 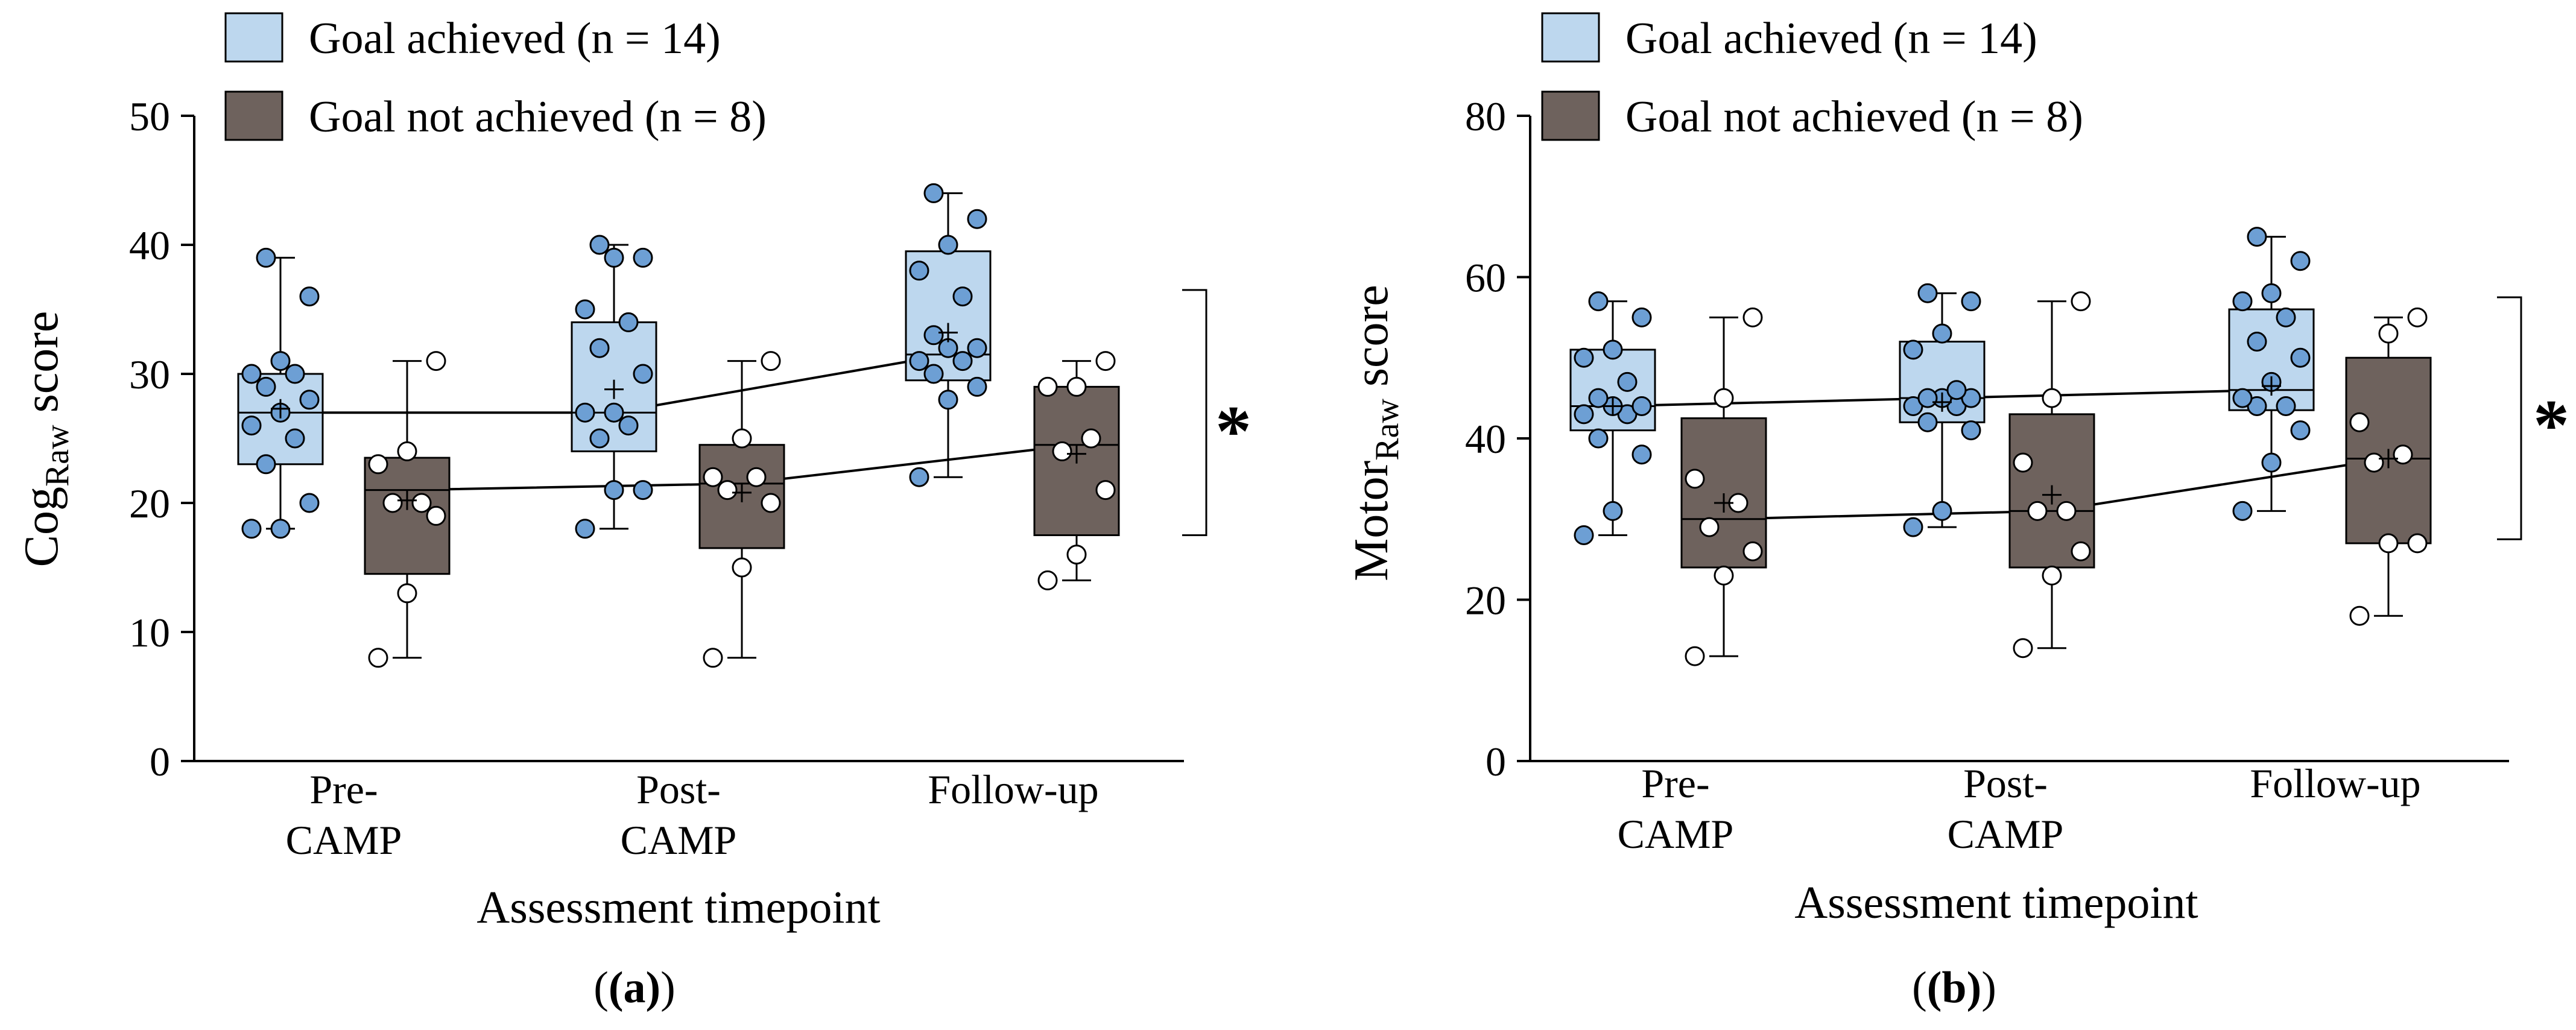 What do you see at coordinates (344, 814) in the screenshot?
I see `x-tick-label-pre-camp-a: Pre-CAMP` at bounding box center [344, 814].